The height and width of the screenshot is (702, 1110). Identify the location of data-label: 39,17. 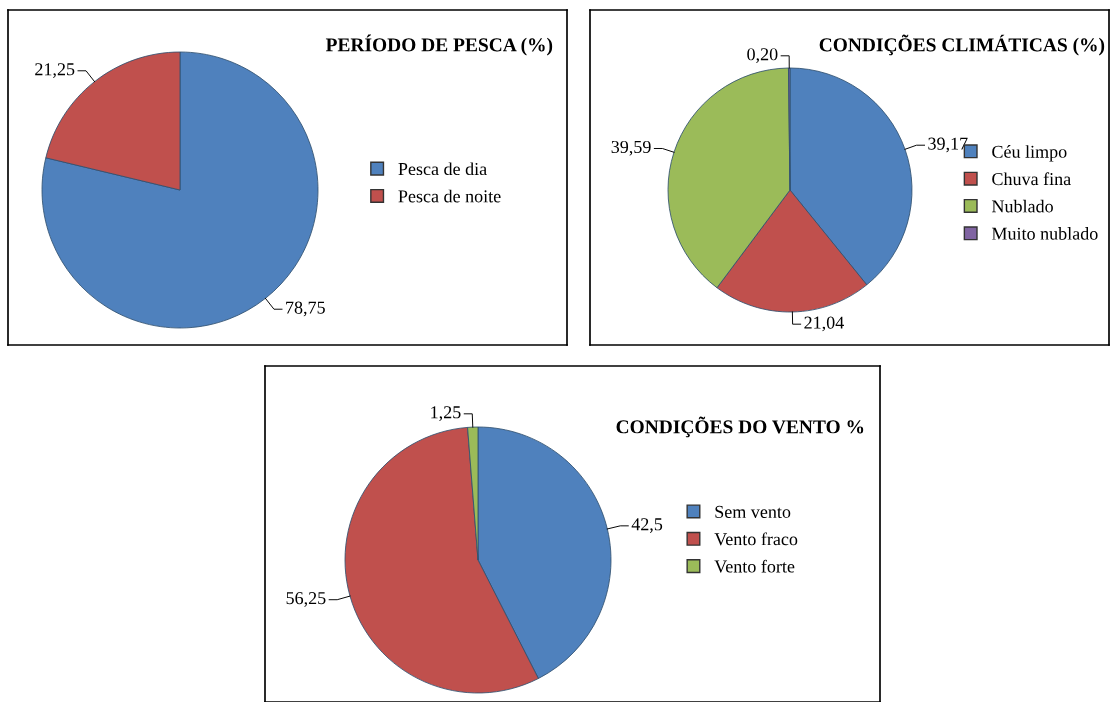
(948, 145).